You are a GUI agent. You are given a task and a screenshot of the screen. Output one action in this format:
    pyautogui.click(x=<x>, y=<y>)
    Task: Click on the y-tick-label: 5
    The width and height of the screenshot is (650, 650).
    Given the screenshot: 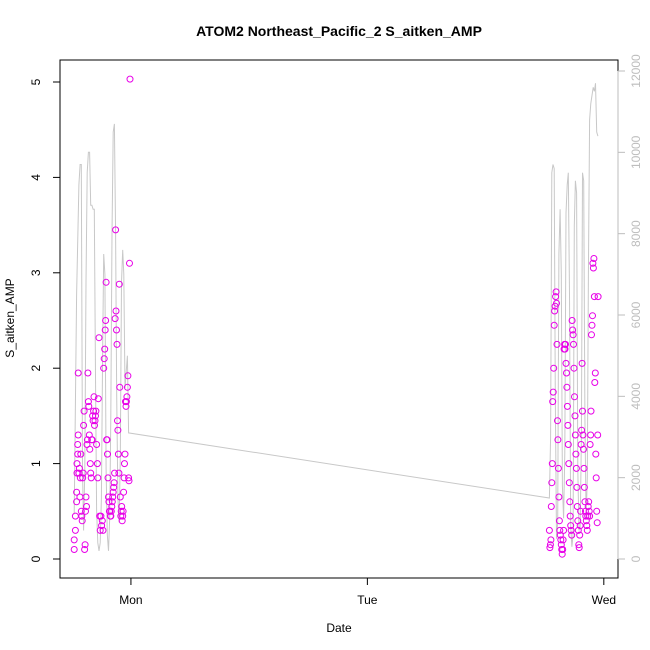 What is the action you would take?
    pyautogui.click(x=36, y=81)
    